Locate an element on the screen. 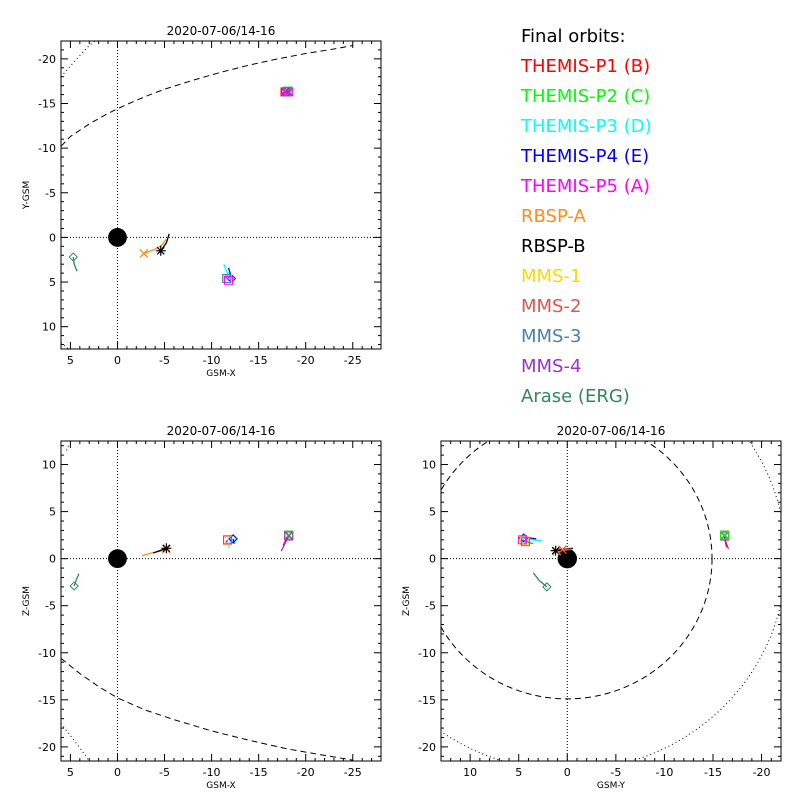 Image resolution: width=800 pixels, height=800 pixels. magnetopause-curve is located at coordinates (577, 570).